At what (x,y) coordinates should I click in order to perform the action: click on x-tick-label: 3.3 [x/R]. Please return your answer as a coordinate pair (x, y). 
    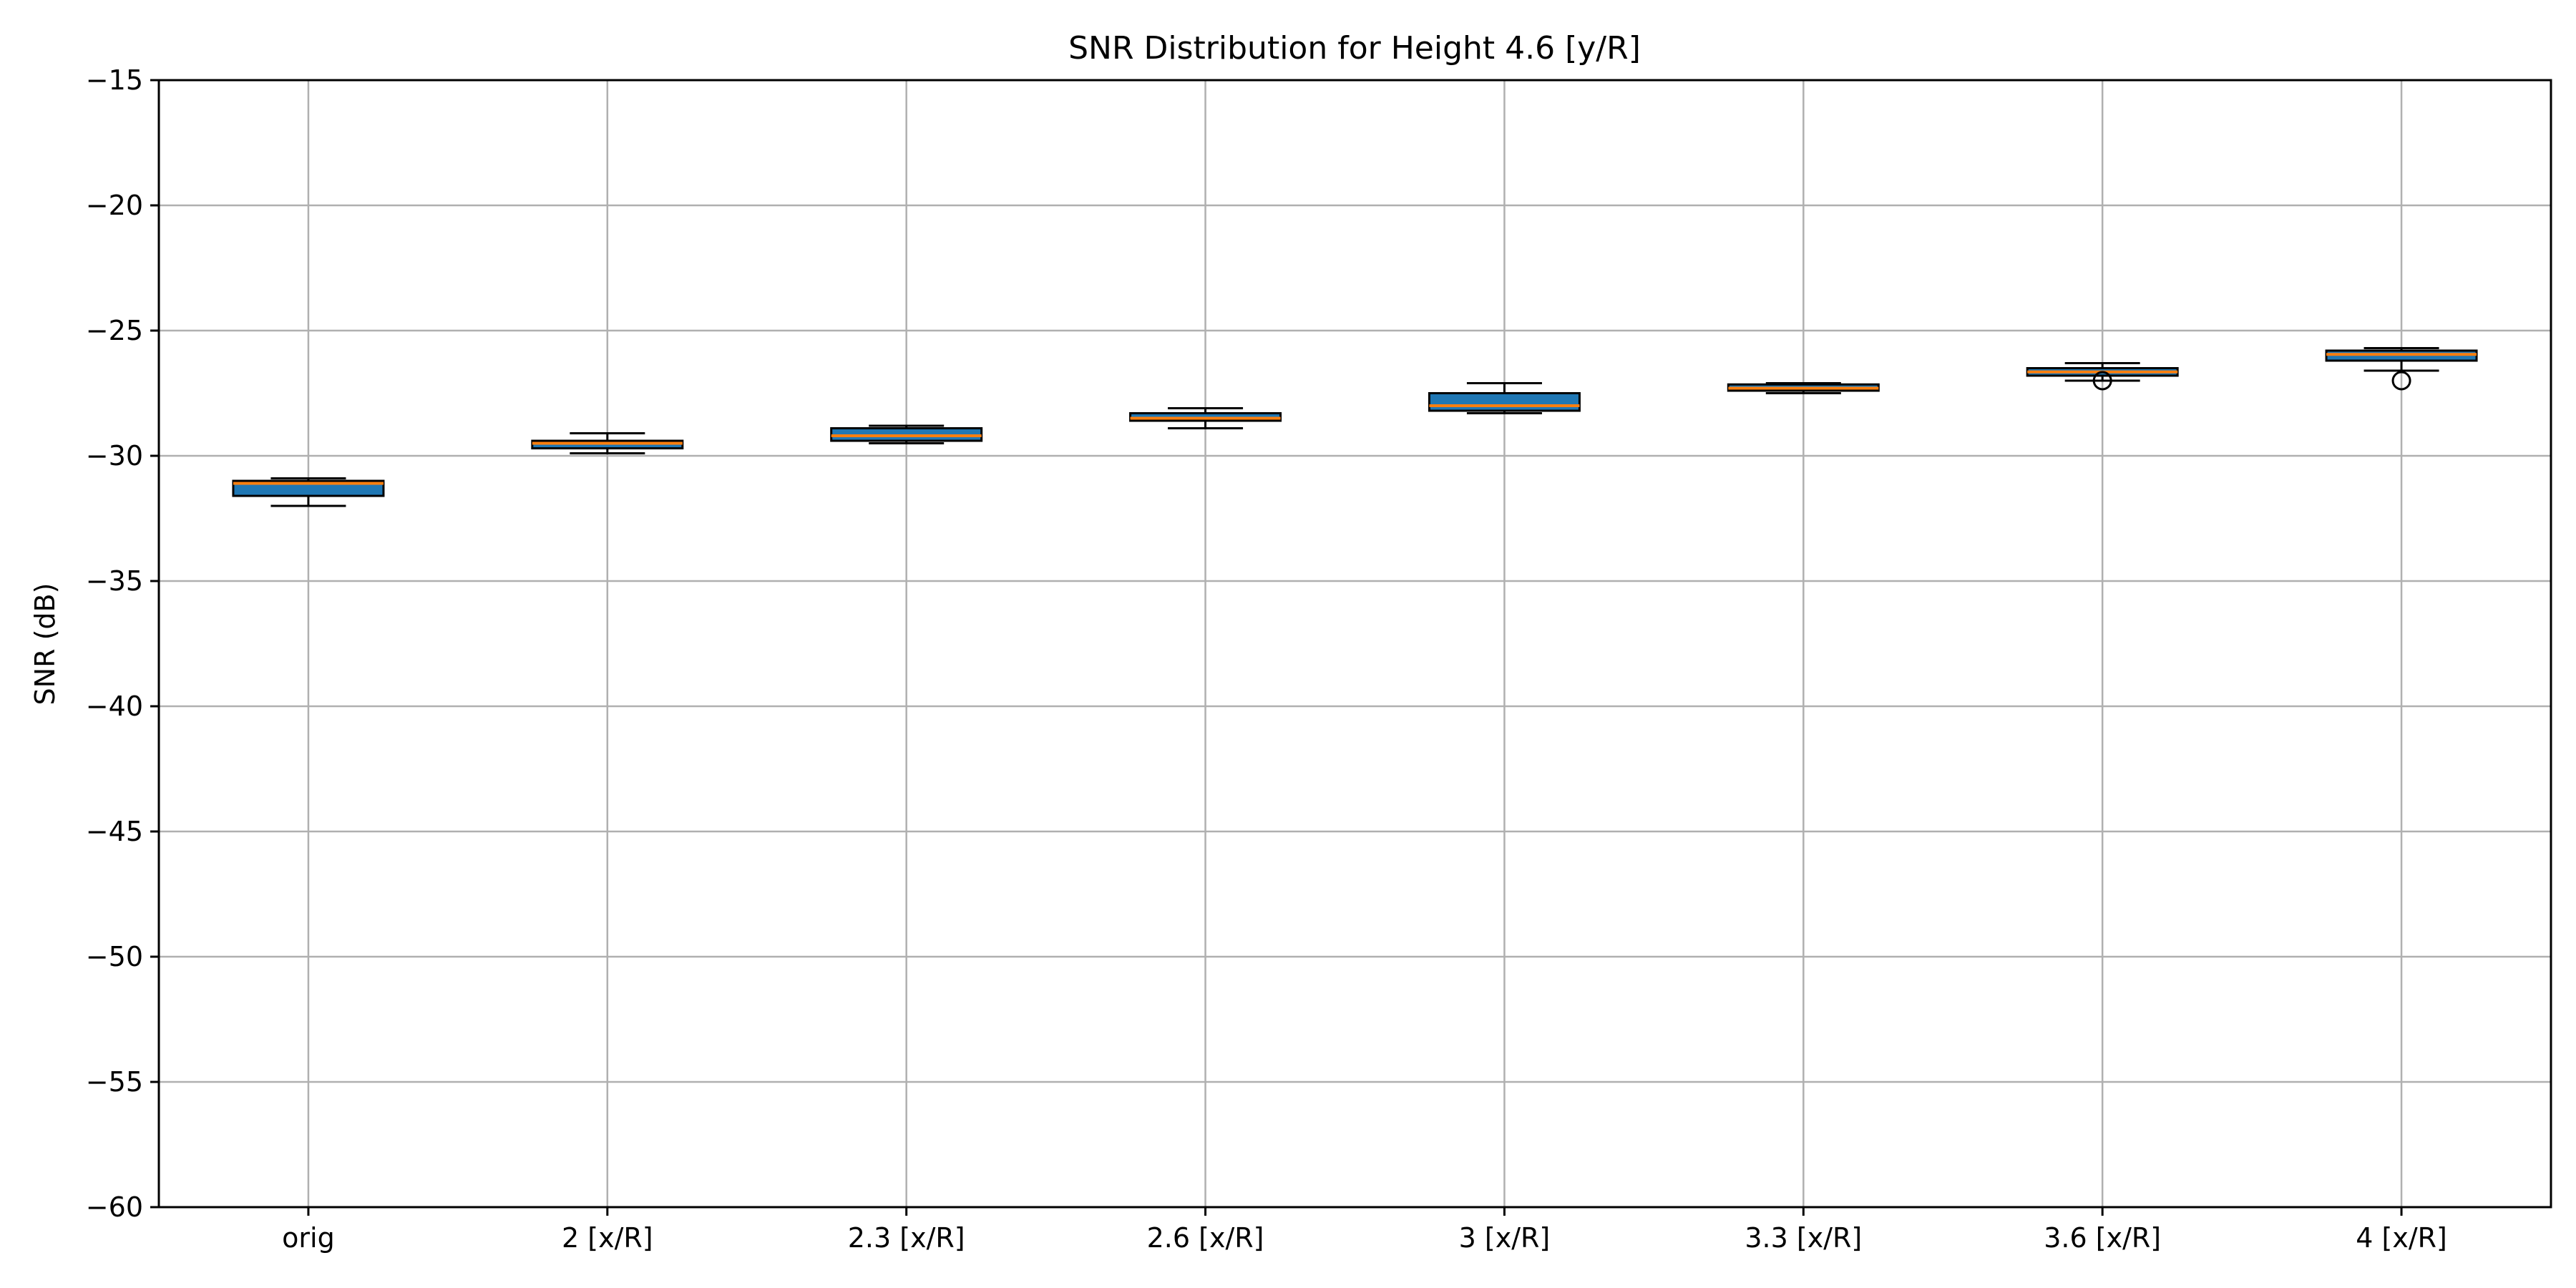
    Looking at the image, I should click on (1803, 1238).